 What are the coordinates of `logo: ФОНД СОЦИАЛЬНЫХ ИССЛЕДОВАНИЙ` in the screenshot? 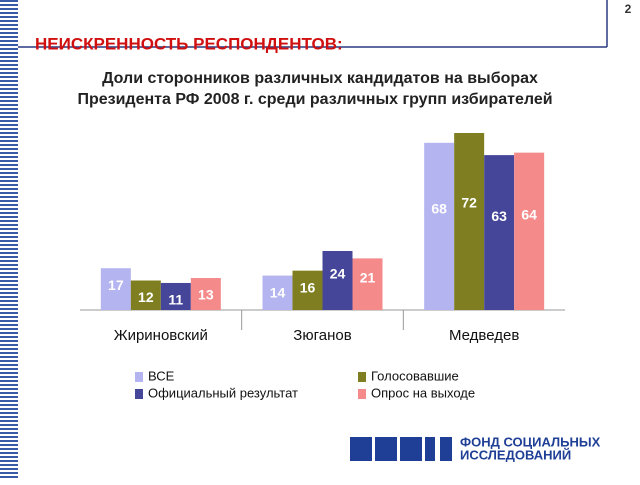 It's located at (475, 448).